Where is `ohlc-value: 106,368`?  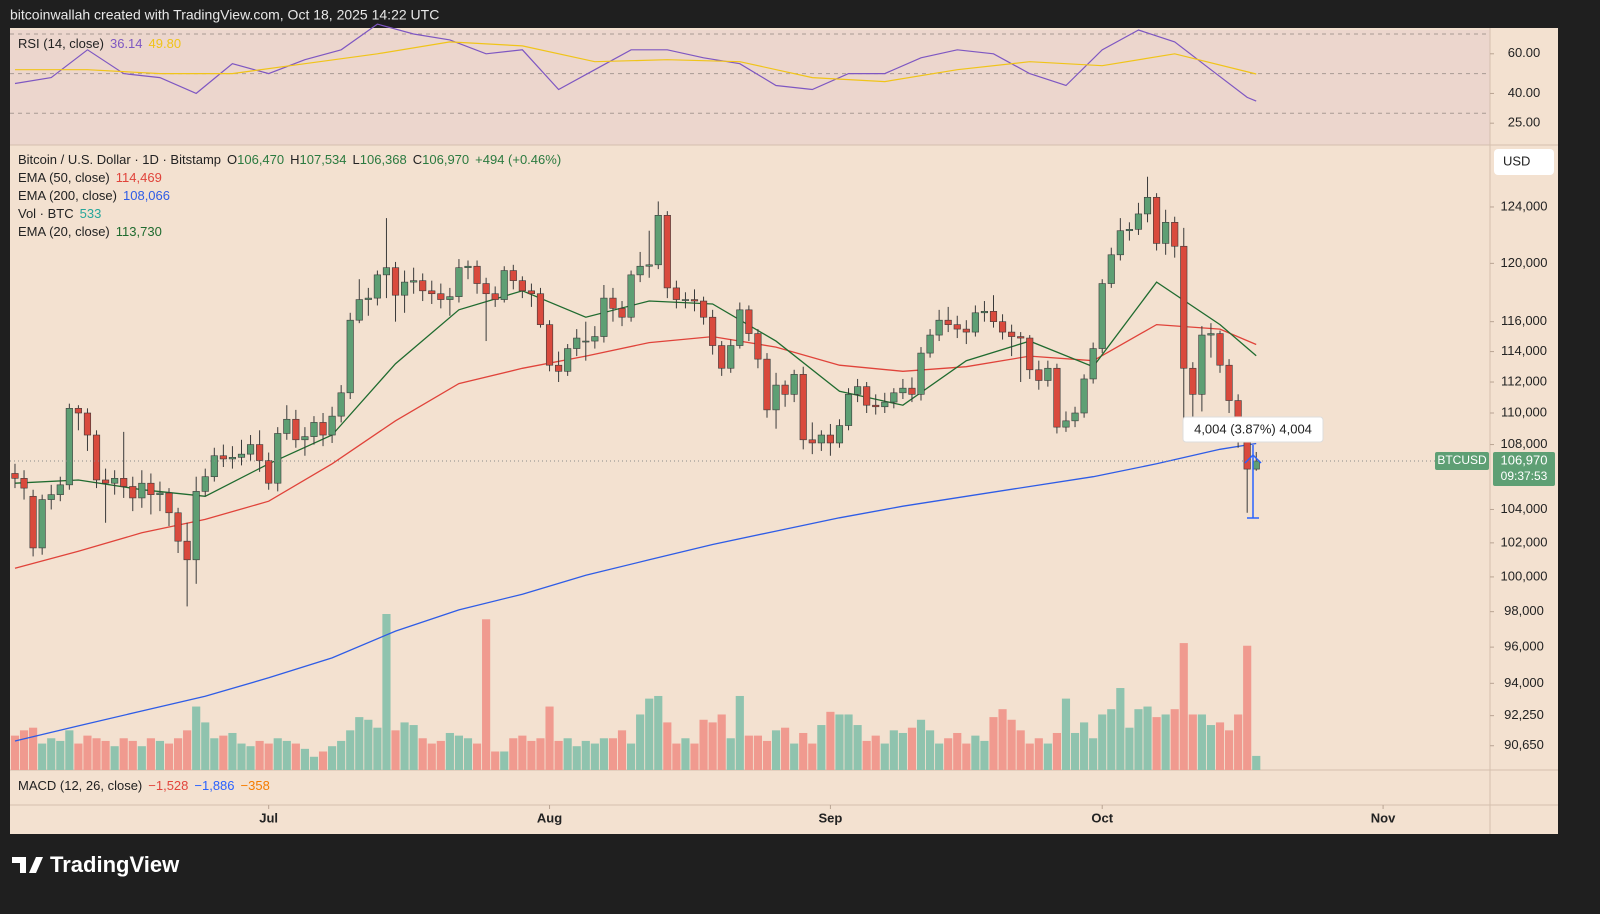
ohlc-value: 106,368 is located at coordinates (383, 159).